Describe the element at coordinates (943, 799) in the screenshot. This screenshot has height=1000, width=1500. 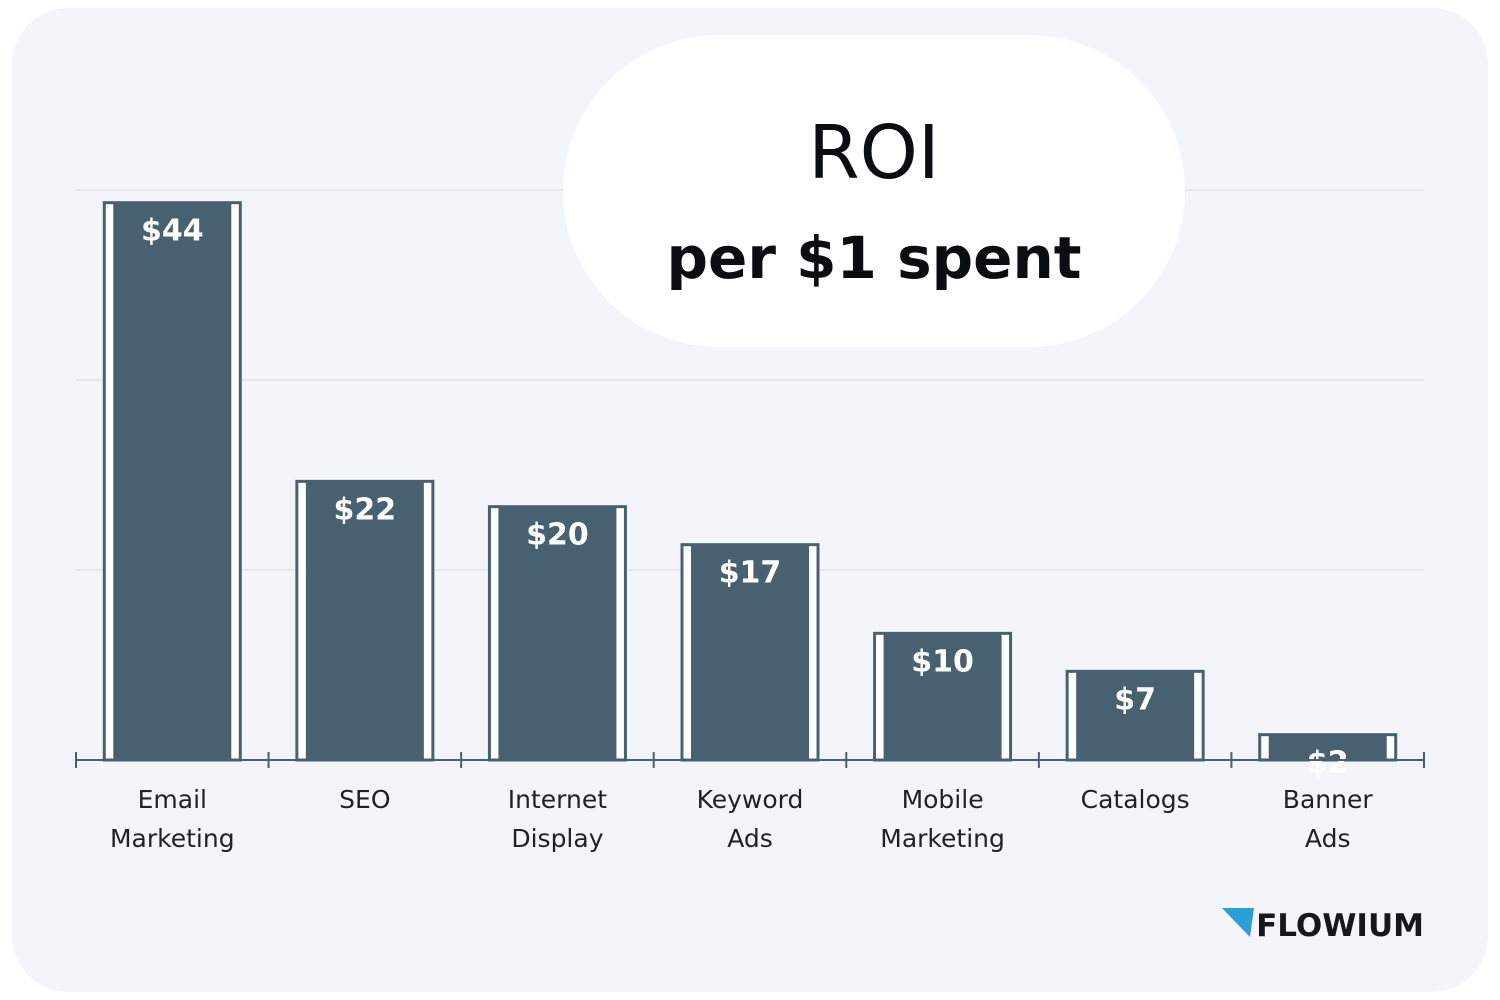
I see `category-label: Mobile` at that location.